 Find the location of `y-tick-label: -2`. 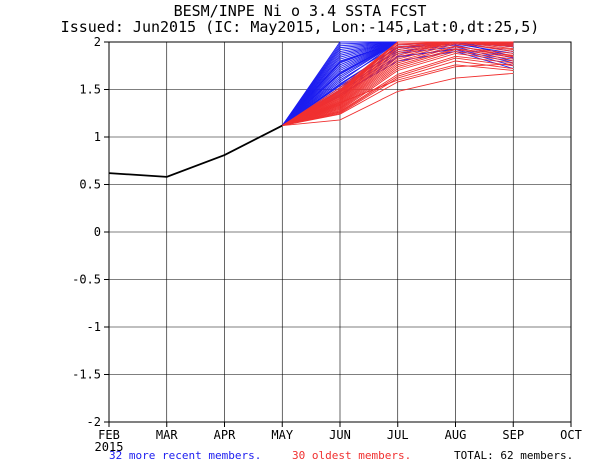

y-tick-label: -2 is located at coordinates (94, 422).